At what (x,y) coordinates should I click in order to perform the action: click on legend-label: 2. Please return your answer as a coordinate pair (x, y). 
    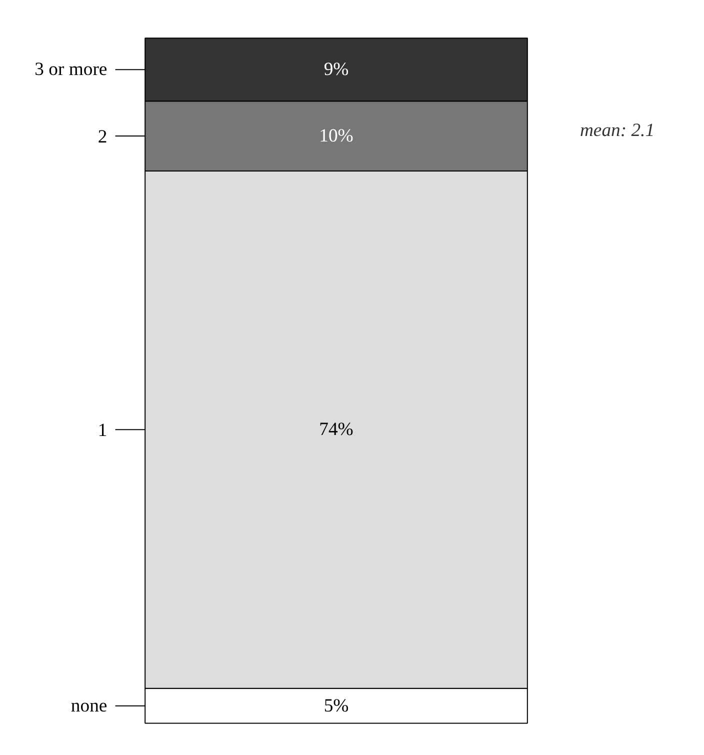
    Looking at the image, I should click on (103, 137).